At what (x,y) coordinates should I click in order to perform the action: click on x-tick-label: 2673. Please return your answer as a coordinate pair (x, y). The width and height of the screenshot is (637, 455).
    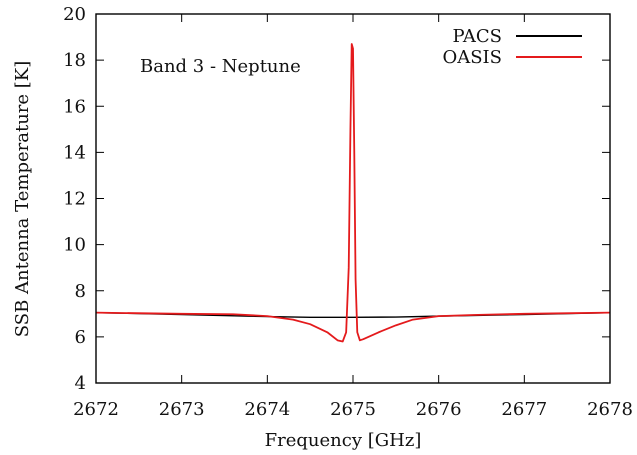
    Looking at the image, I should click on (182, 409).